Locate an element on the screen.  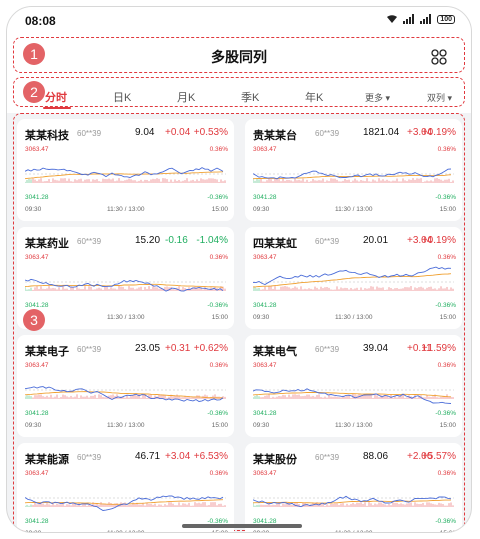
stock-change-pct: -1.04% is located at coordinates (212, 240).